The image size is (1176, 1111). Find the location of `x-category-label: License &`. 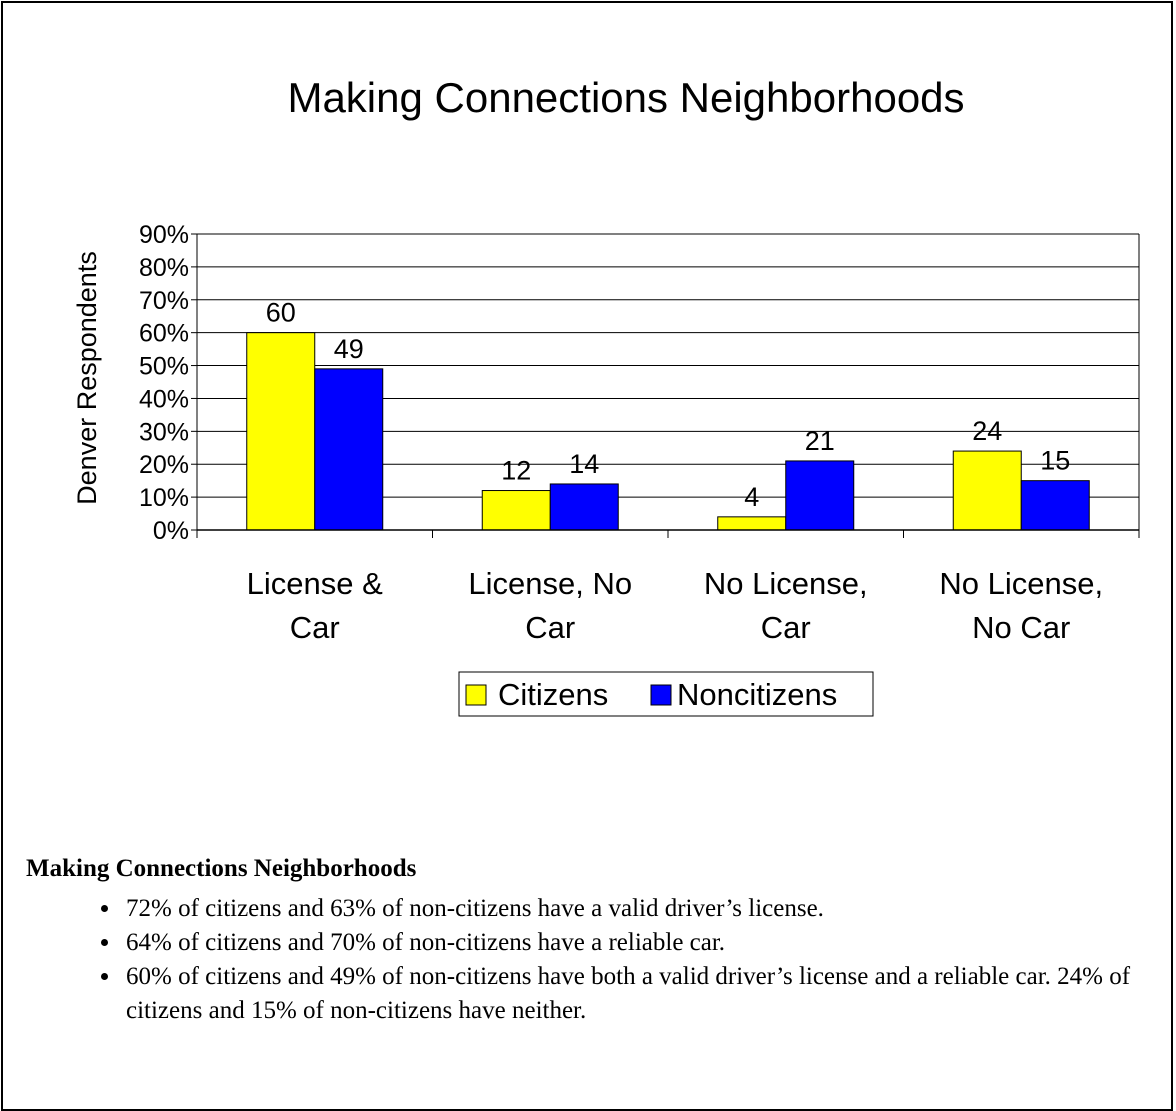

x-category-label: License & is located at coordinates (315, 583).